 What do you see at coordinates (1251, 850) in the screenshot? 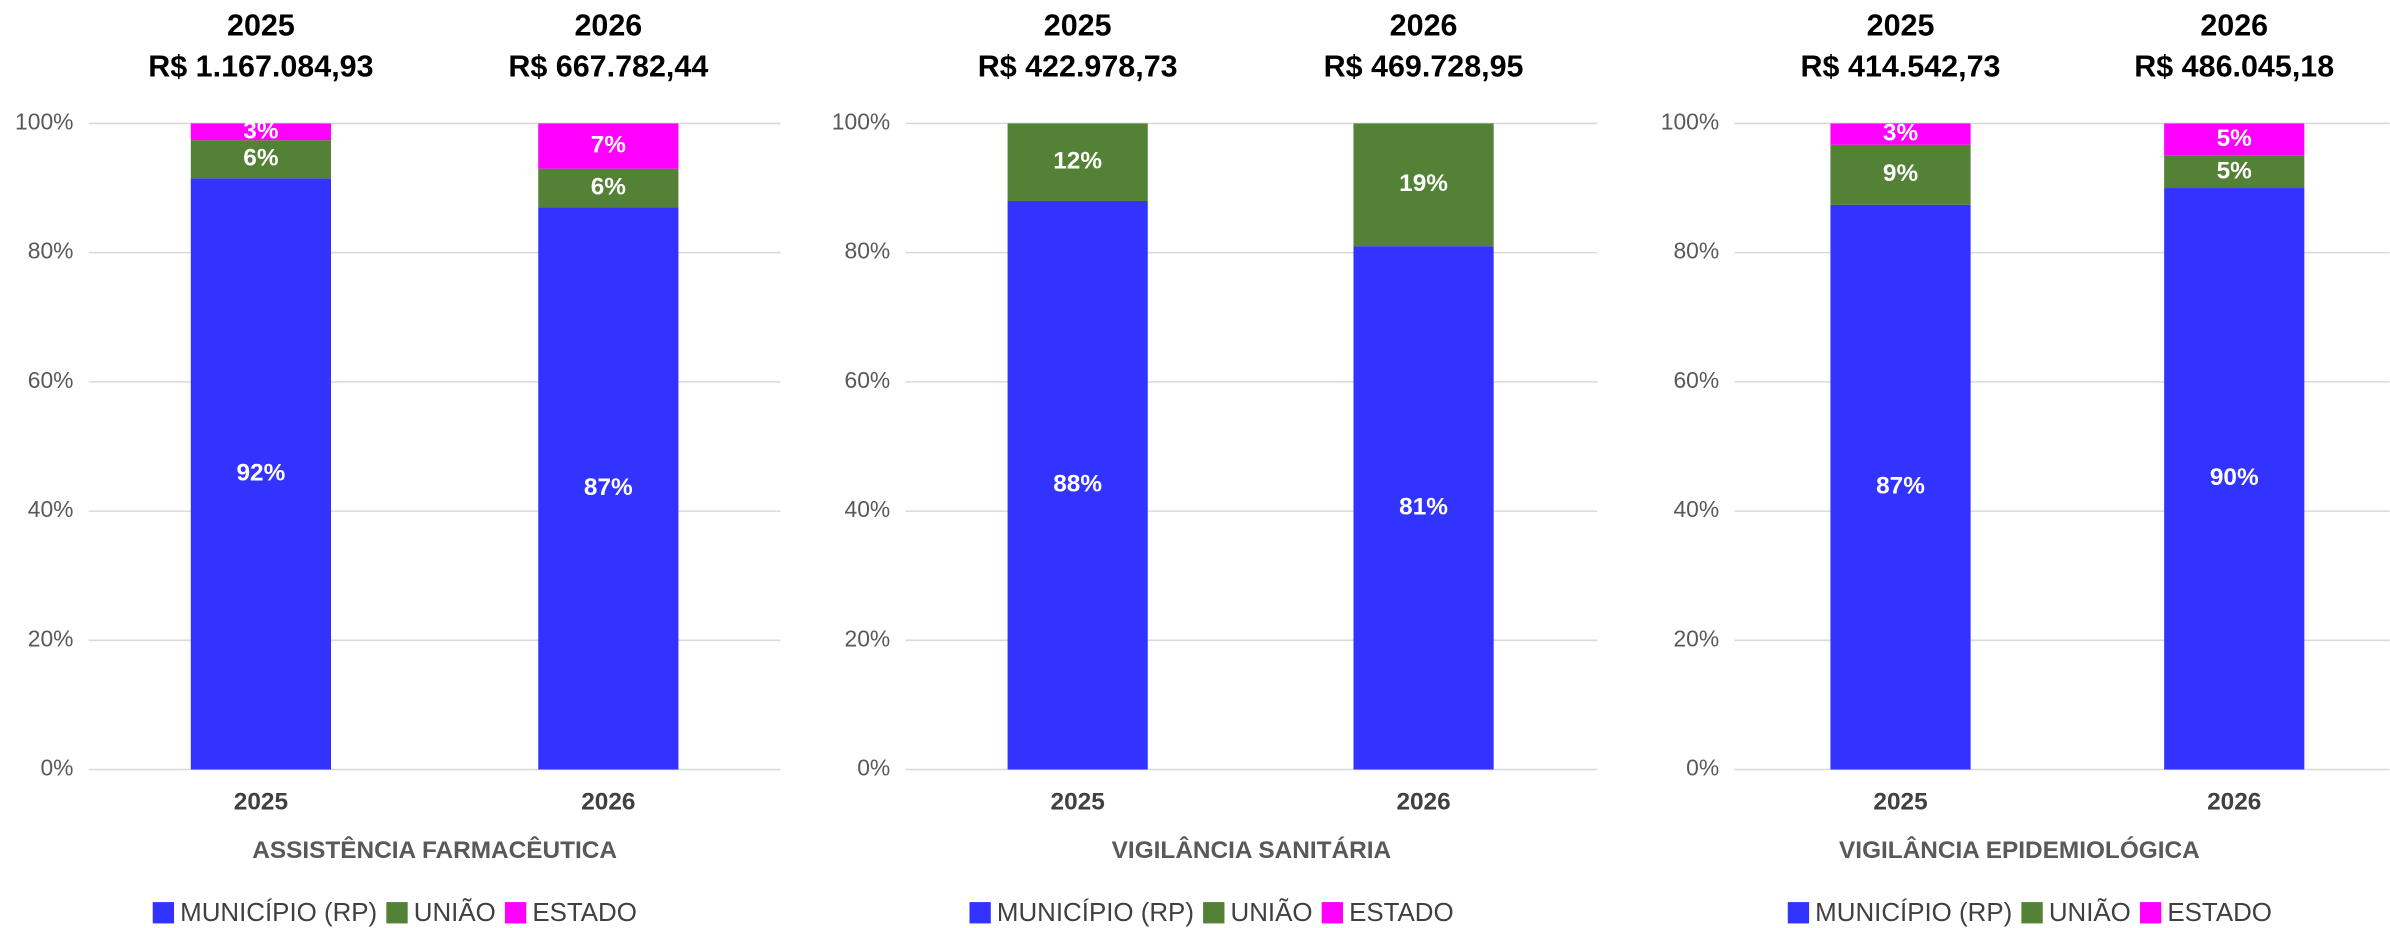
I see `axis-title: VIGILÂNCIA SANITÁRIA` at bounding box center [1251, 850].